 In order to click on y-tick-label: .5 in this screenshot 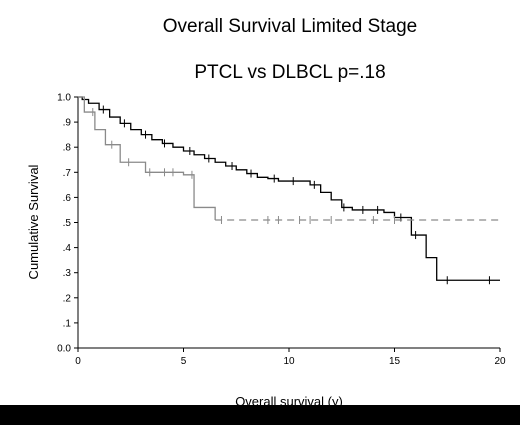, I will do `click(67, 223)`.